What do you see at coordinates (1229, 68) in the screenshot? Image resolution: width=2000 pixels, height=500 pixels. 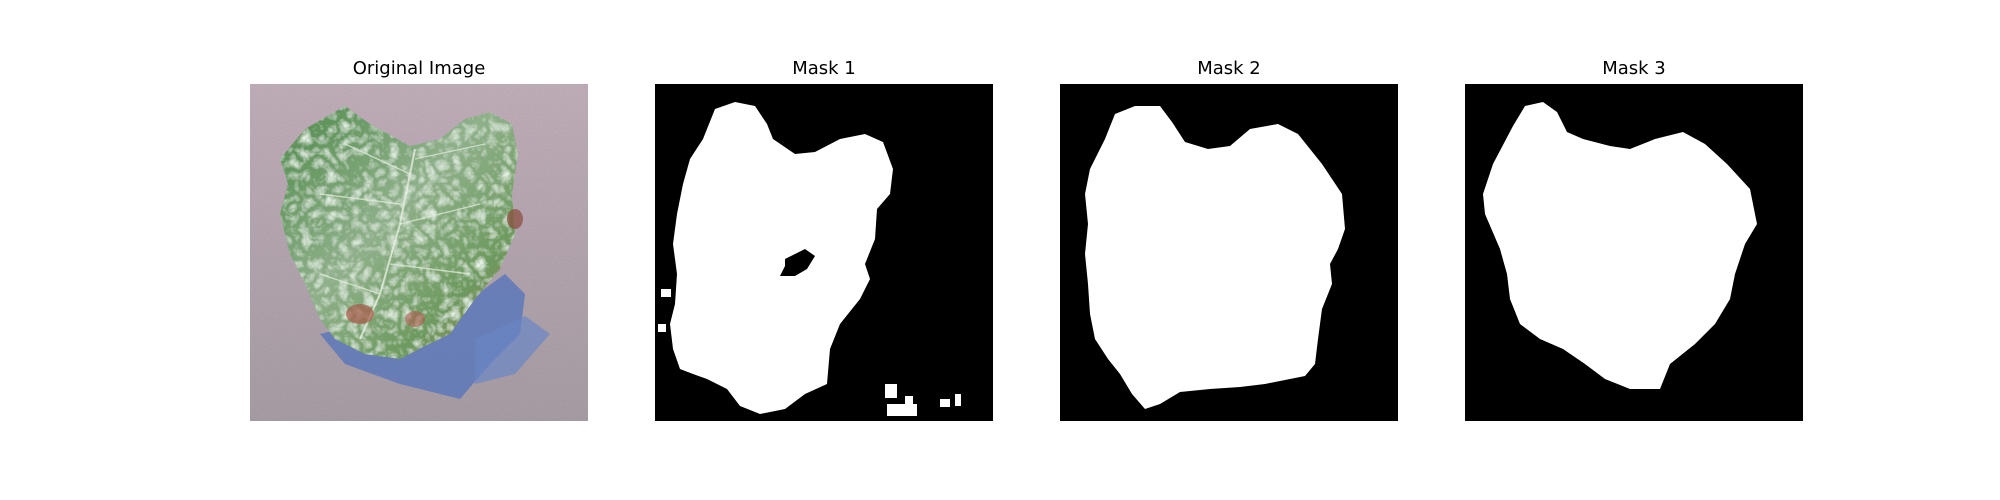 I see `panel-title-mask-2: Mask 2` at bounding box center [1229, 68].